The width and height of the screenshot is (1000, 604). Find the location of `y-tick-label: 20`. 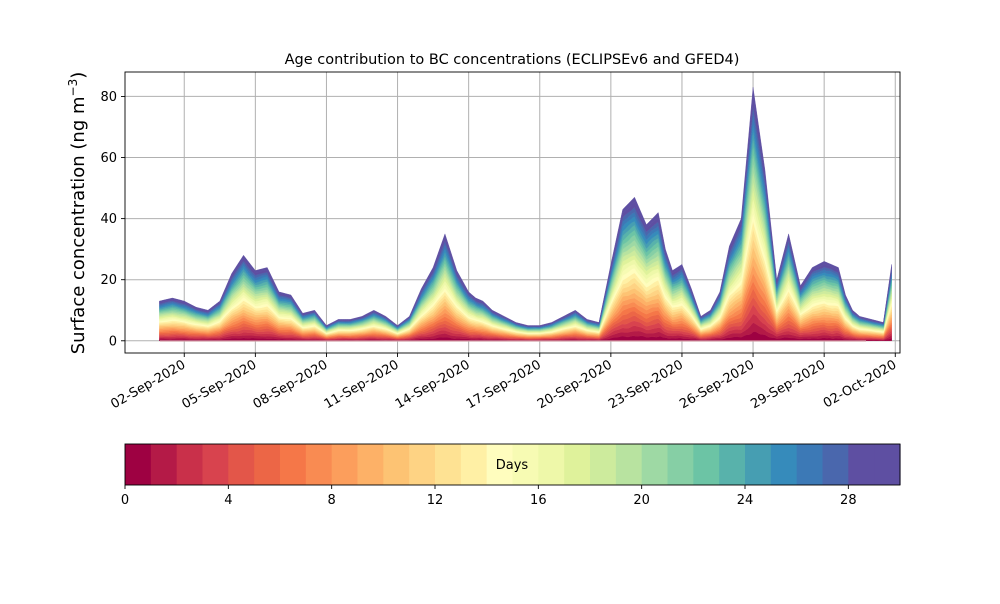

y-tick-label: 20 is located at coordinates (108, 280).